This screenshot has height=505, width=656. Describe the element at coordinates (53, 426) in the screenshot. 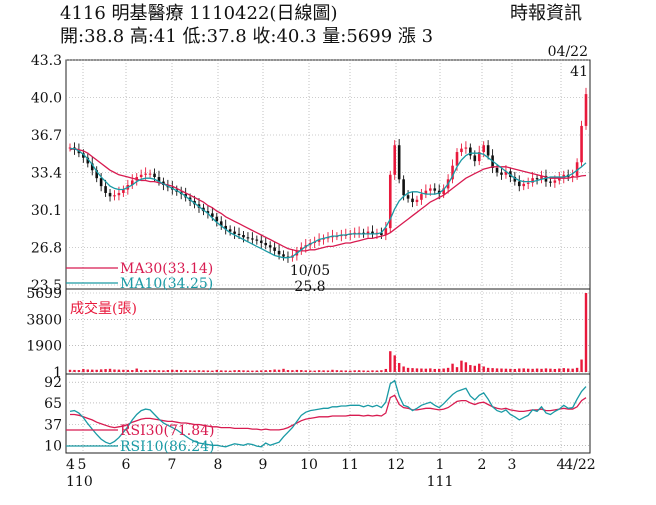

I see `rsi-tick-label: 37` at that location.